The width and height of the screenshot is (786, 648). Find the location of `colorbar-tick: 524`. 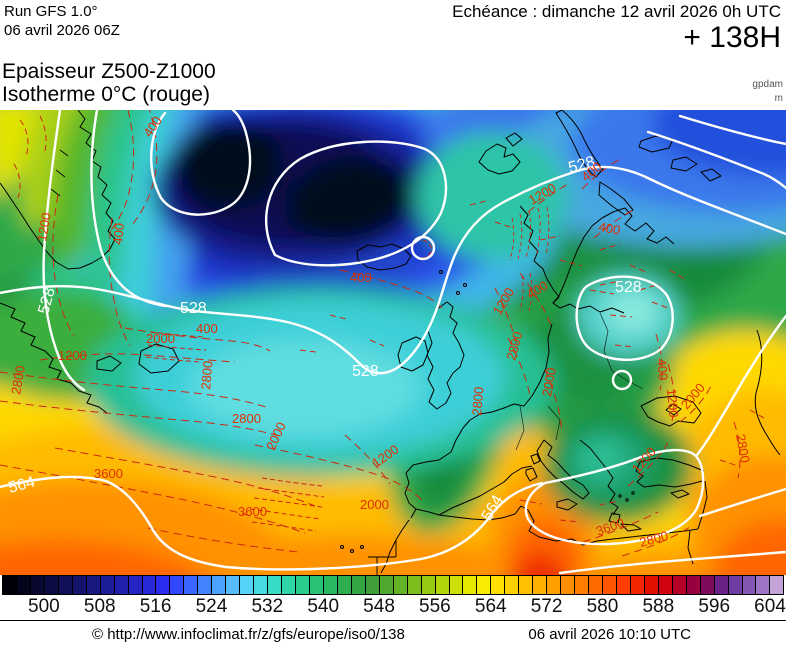

colorbar-tick: 524 is located at coordinates (211, 606).